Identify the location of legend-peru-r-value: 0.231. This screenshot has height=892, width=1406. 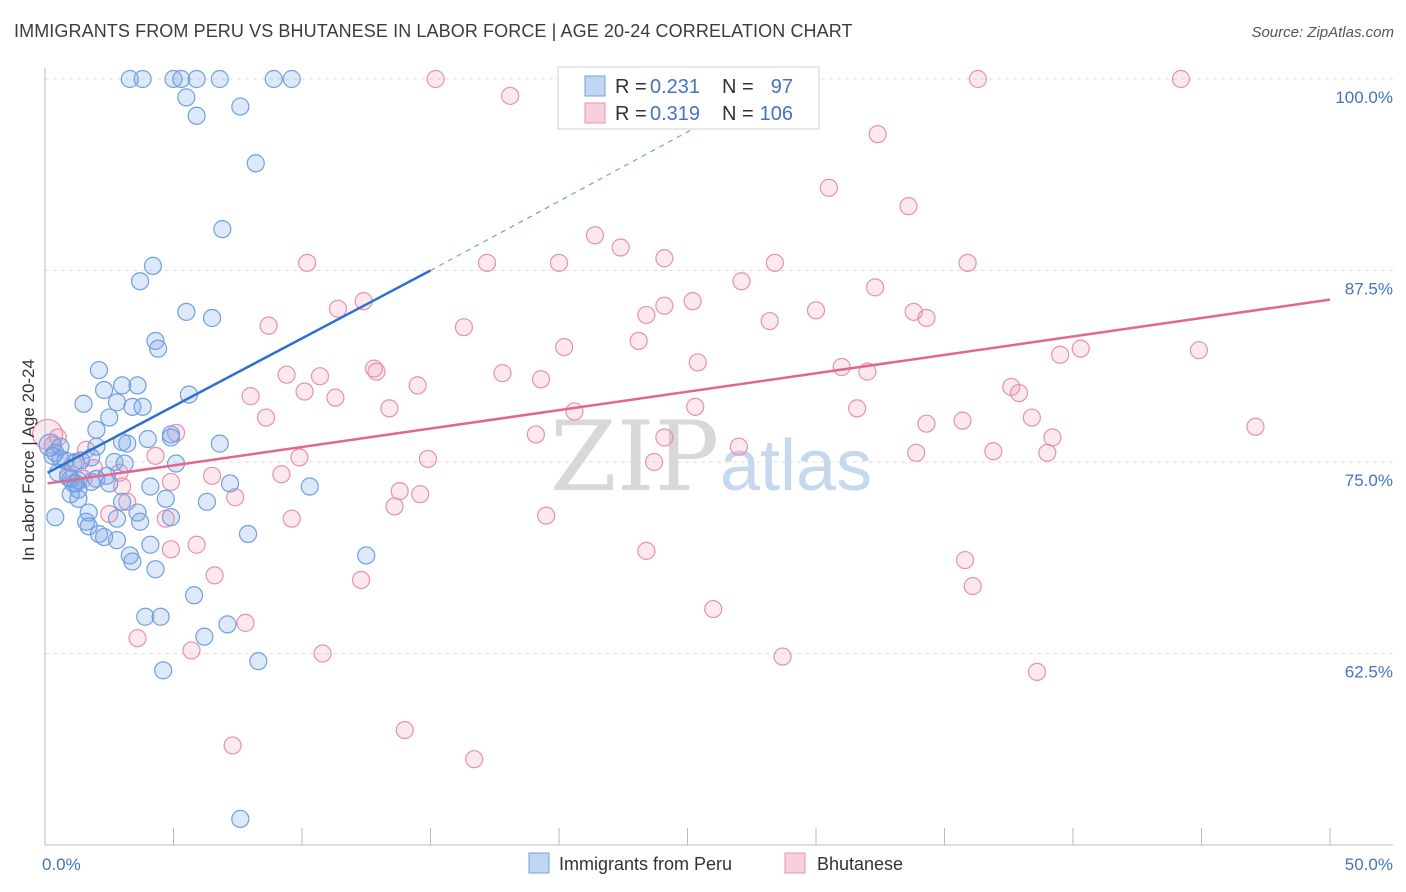
(675, 87).